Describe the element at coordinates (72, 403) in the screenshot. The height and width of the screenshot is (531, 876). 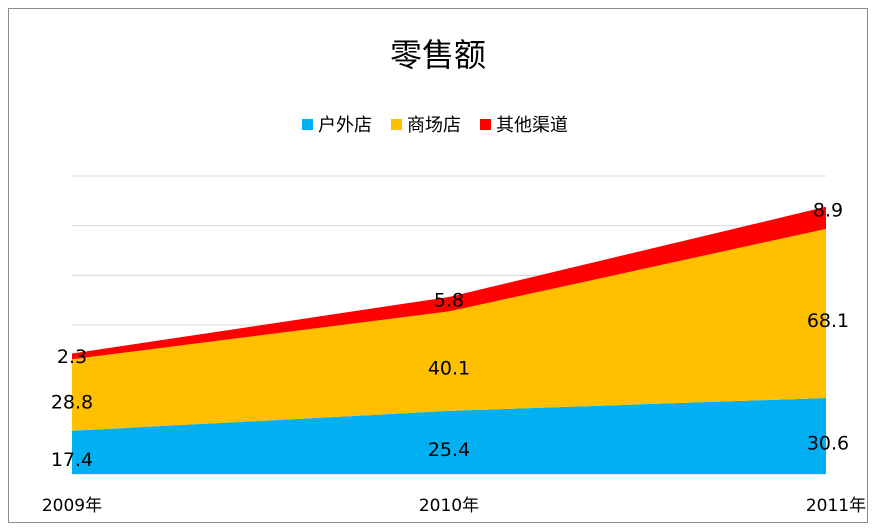
I see `data-label: 28.8` at that location.